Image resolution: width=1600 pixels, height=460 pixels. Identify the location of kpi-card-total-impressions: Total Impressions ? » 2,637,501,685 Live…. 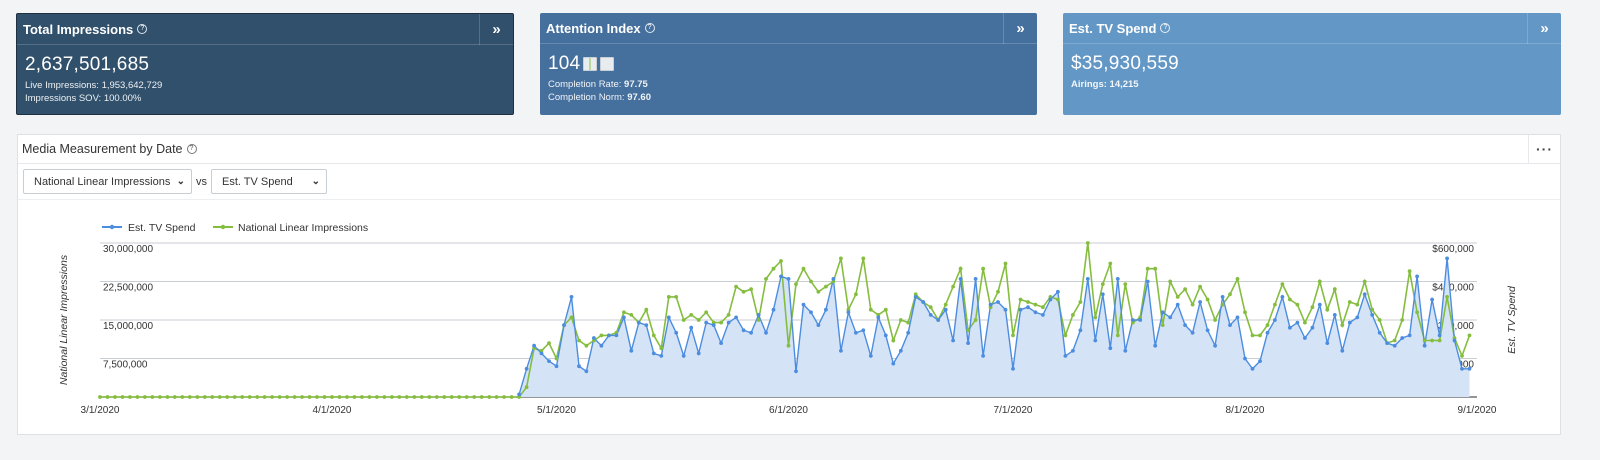
(265, 64).